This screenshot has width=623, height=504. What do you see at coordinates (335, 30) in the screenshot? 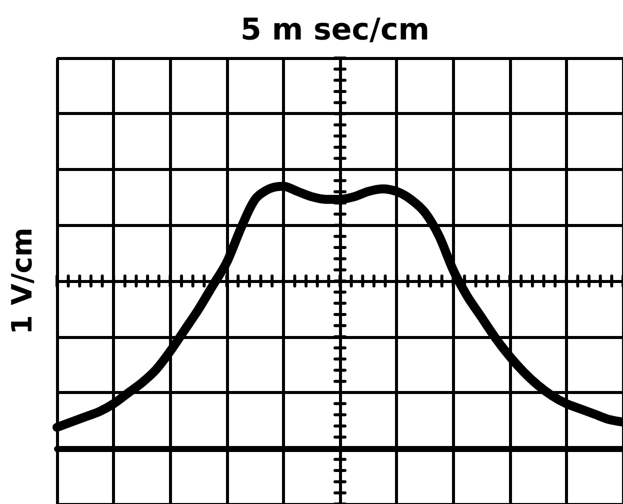
I see `x-axis-title: 5 m sec/cm` at bounding box center [335, 30].